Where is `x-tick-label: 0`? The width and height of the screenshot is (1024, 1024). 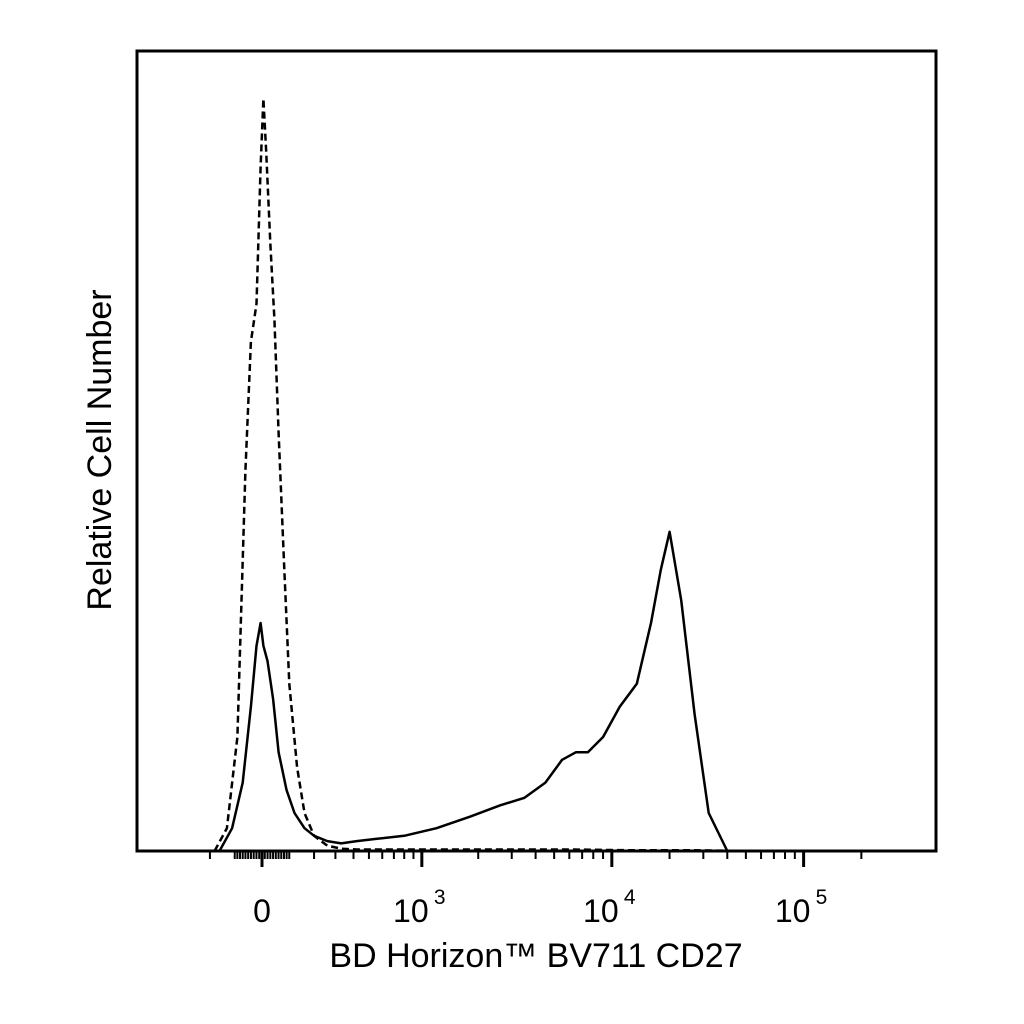
x-tick-label: 0 is located at coordinates (262, 911).